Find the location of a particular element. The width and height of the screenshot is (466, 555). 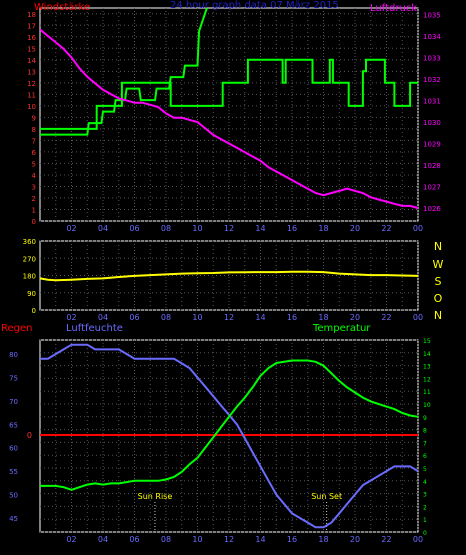

direction-letter: S is located at coordinates (438, 281).